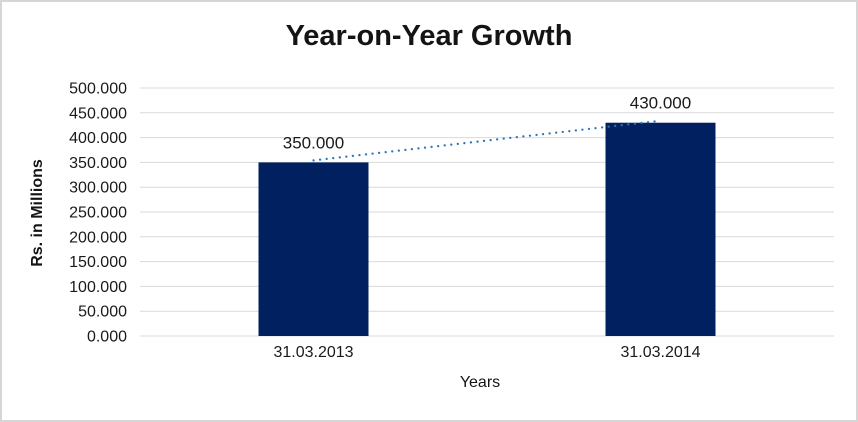  Describe the element at coordinates (660, 103) in the screenshot. I see `bar-value-label: 430.000` at that location.